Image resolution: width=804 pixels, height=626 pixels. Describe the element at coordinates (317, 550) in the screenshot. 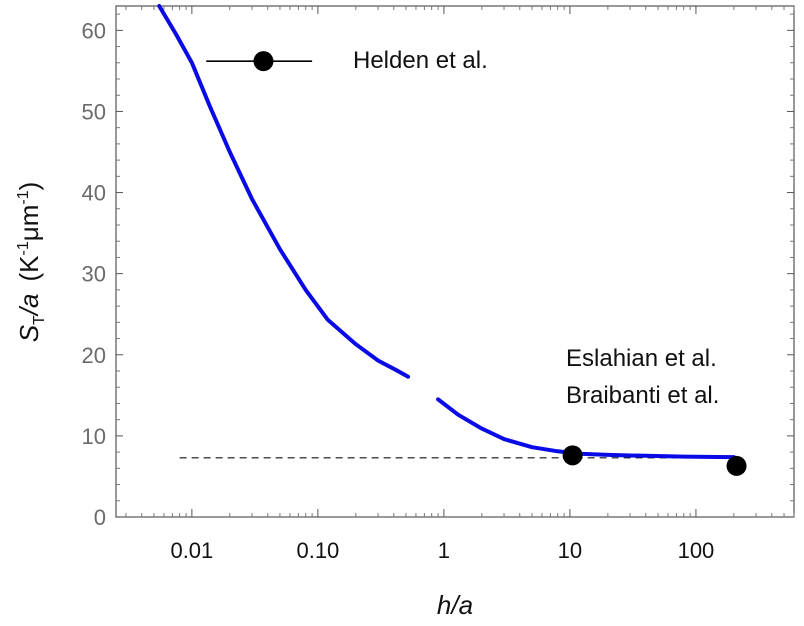

I see `x-tick-label: 0.10` at that location.